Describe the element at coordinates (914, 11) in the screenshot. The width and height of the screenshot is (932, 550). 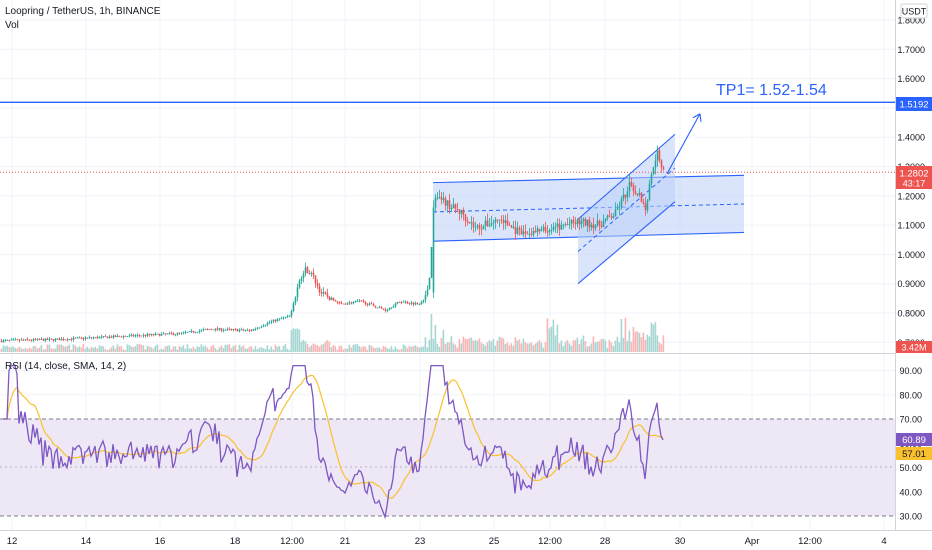
I see `currency-box` at that location.